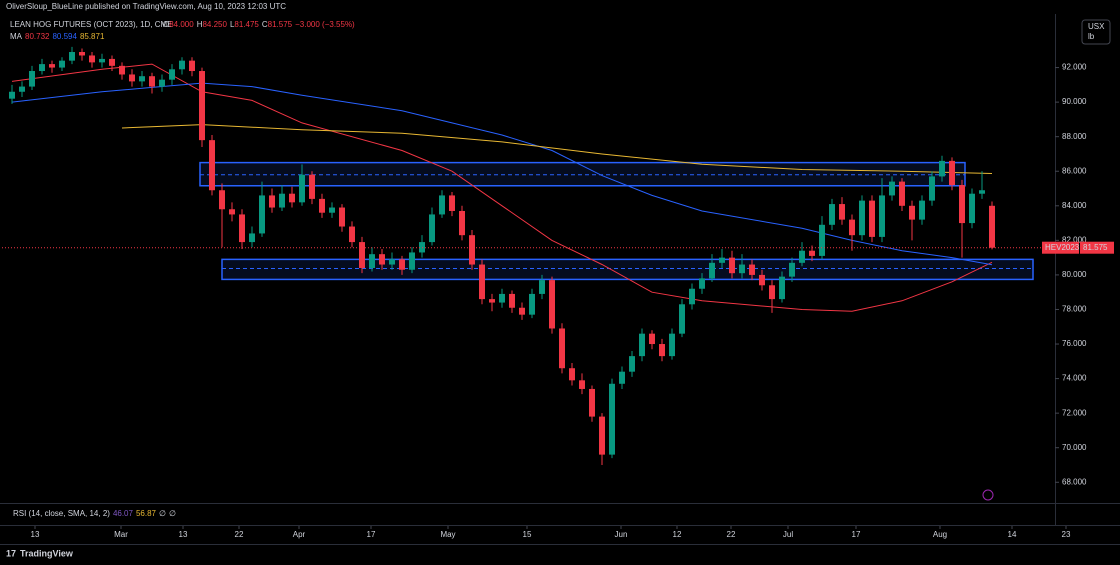 The height and width of the screenshot is (565, 1120). I want to click on ohlc-value: 84.000, so click(181, 24).